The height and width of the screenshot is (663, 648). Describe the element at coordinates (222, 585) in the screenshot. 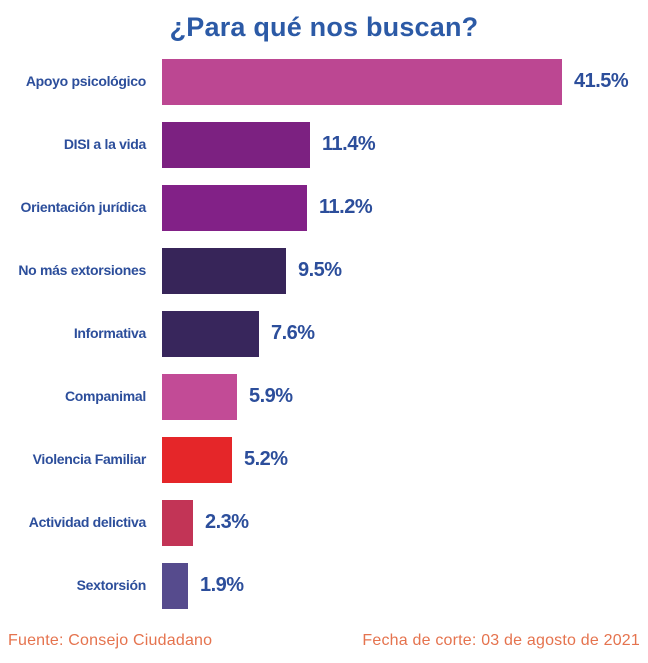

I see `value-label: 1.9%` at that location.